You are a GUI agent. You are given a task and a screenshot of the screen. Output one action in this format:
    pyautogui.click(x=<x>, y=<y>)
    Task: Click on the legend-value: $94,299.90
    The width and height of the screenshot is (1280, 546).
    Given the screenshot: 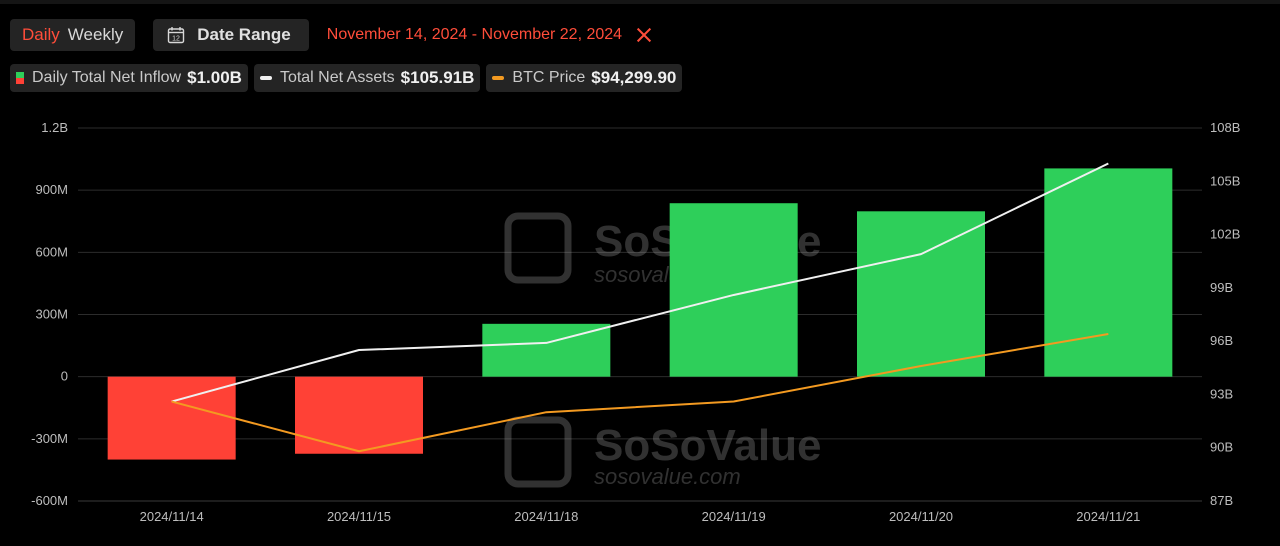 What is the action you would take?
    pyautogui.click(x=634, y=77)
    